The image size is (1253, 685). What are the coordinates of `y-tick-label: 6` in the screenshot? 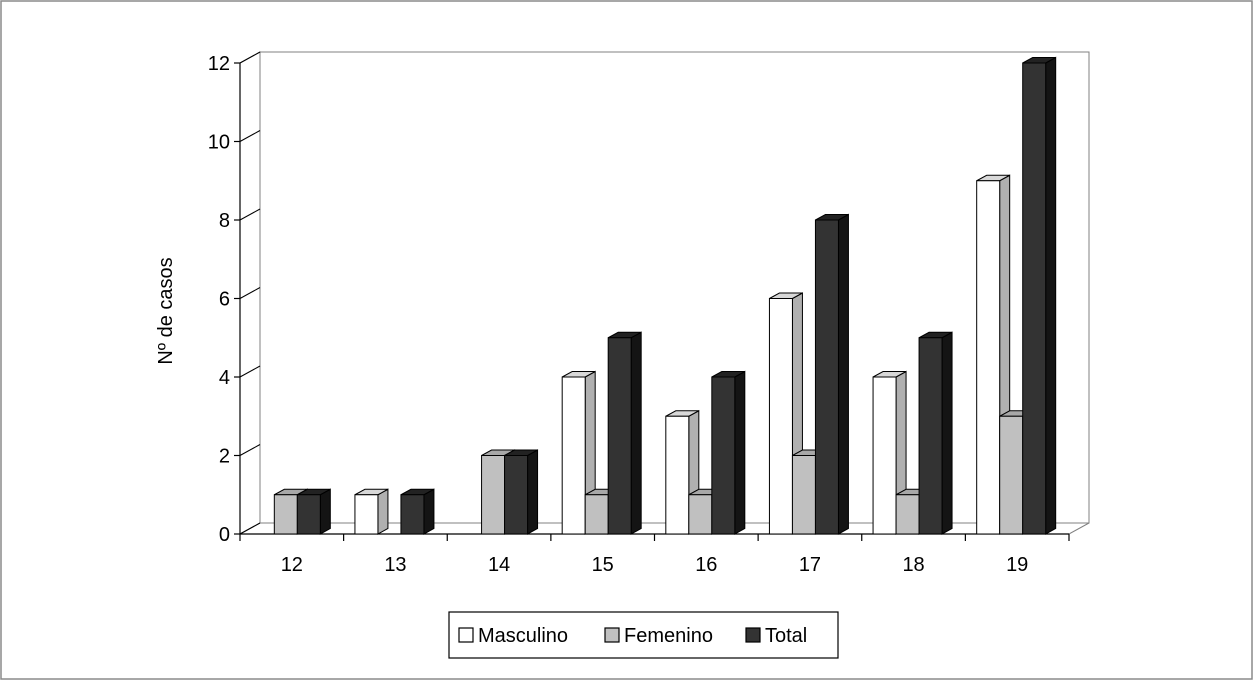 It's located at (224, 300).